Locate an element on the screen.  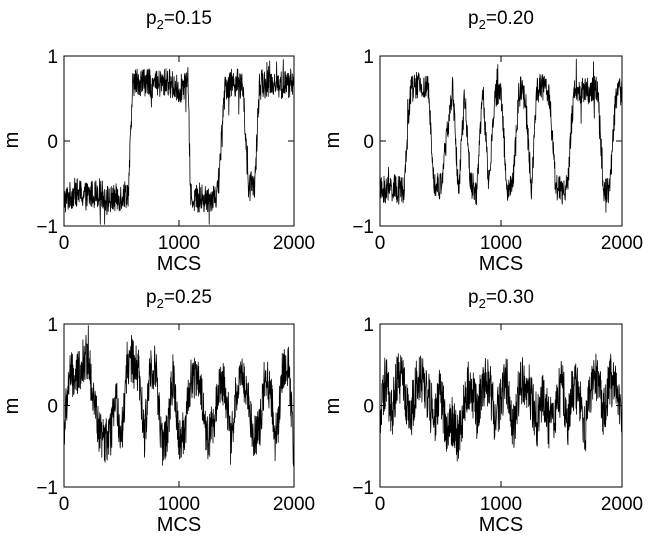
panel-title: p2=0.30 is located at coordinates (501, 299).